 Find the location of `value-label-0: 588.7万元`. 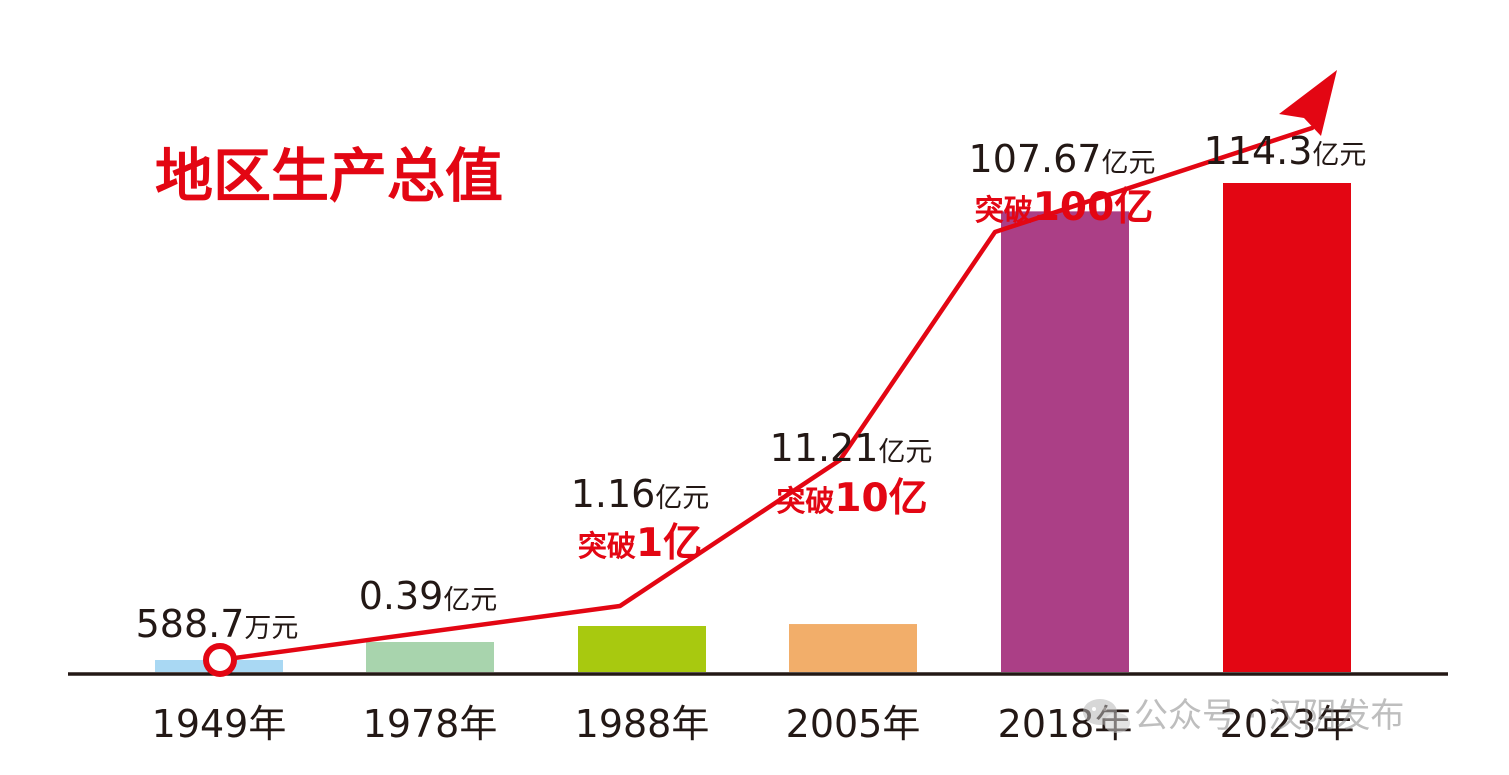

value-label-0: 588.7万元 is located at coordinates (217, 624).